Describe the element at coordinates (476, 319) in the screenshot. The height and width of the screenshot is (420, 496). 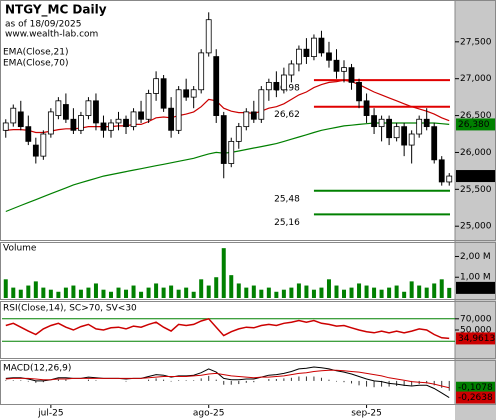
I see `y-tick-label: 70,000` at that location.